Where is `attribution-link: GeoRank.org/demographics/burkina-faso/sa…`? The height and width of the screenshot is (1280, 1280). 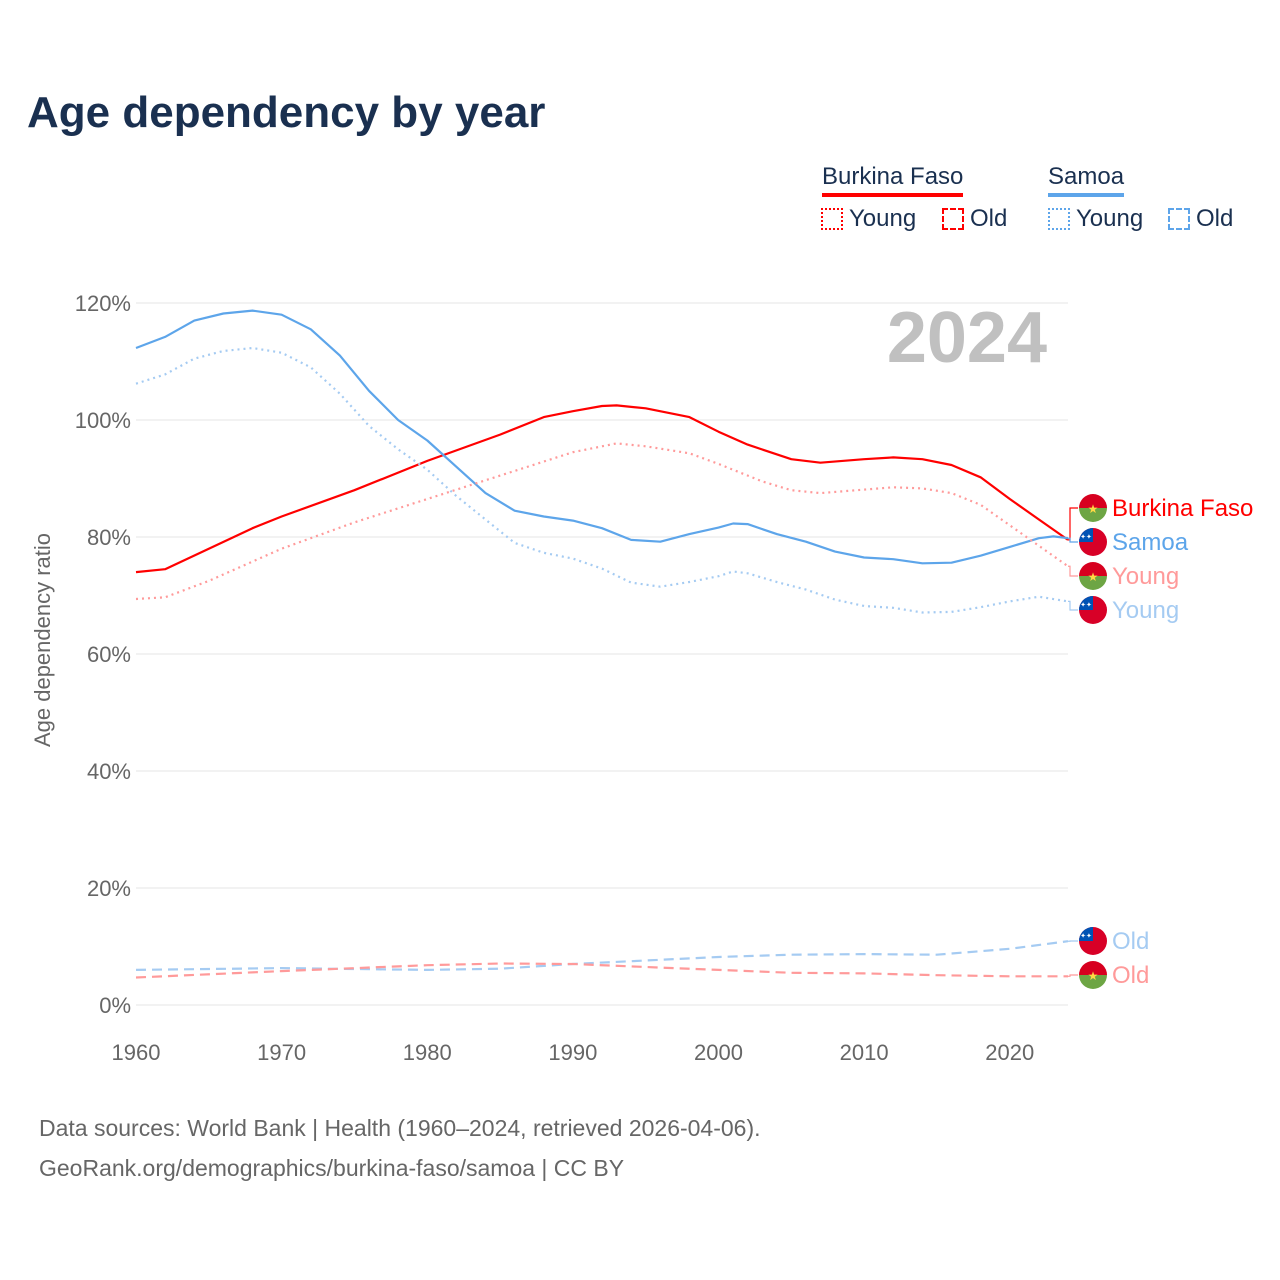 attribution-link: GeoRank.org/demographics/burkina-faso/sa… is located at coordinates (332, 1168).